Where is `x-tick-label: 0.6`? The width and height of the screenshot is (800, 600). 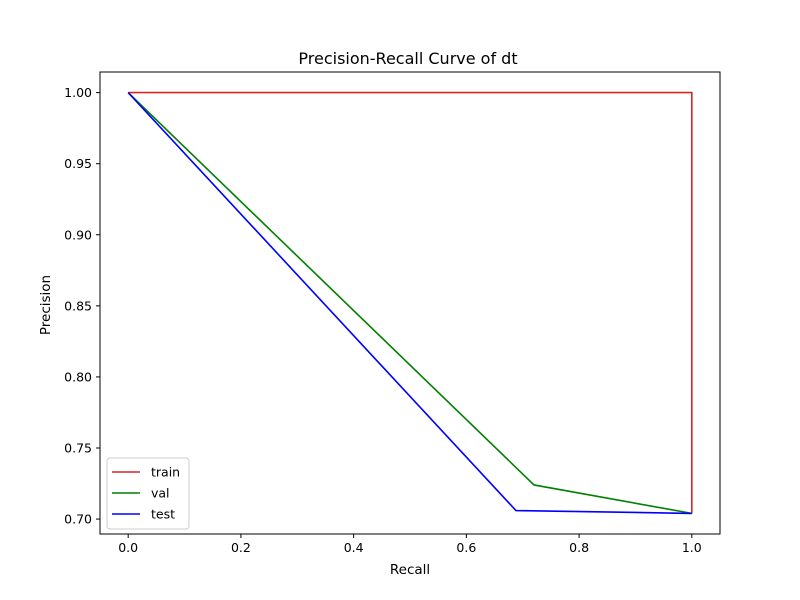 x-tick-label: 0.6 is located at coordinates (466, 547).